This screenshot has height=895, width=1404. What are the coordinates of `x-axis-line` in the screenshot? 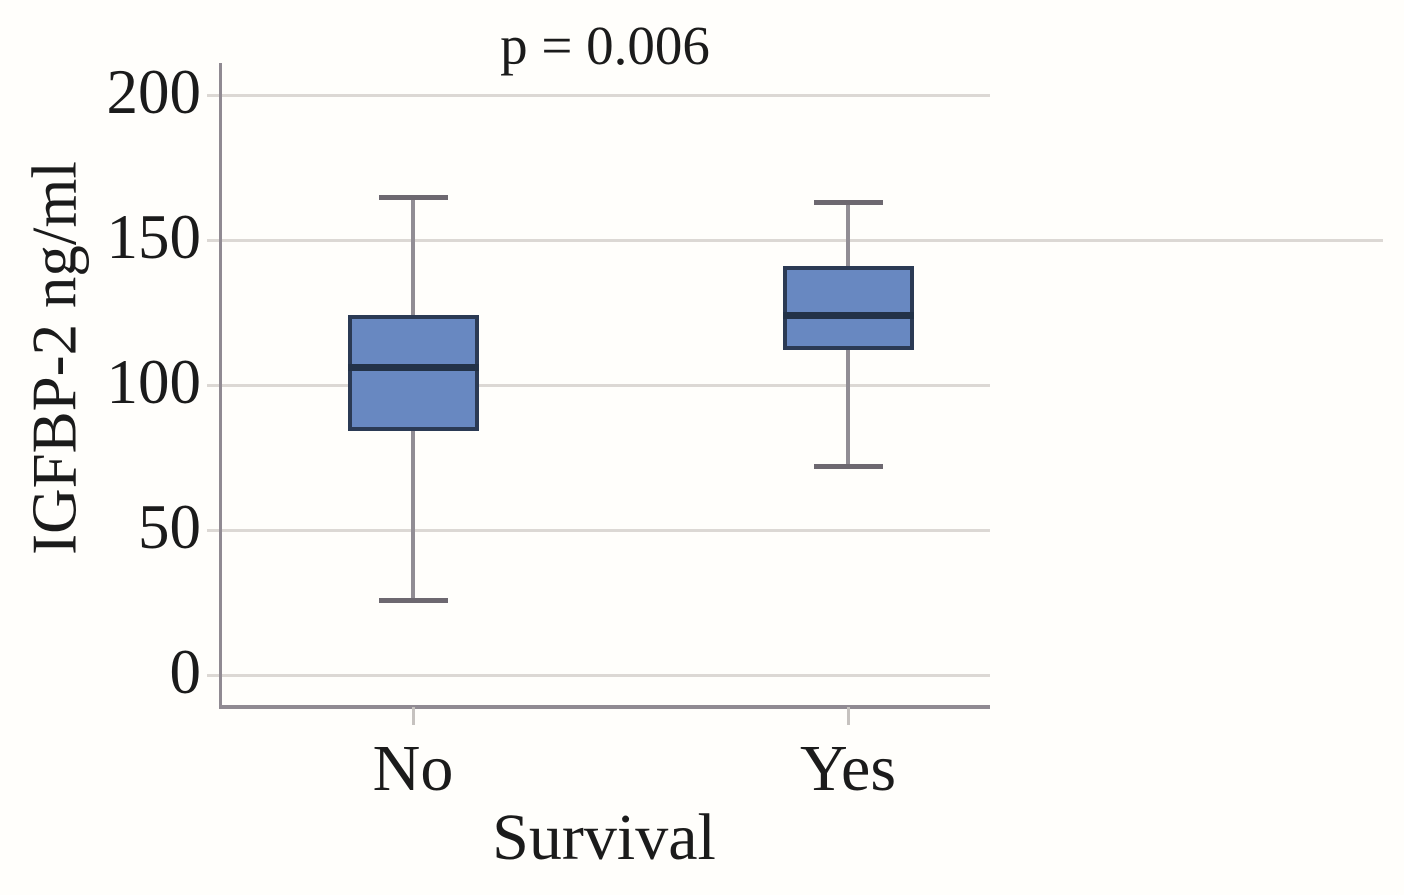 It's located at (604, 707).